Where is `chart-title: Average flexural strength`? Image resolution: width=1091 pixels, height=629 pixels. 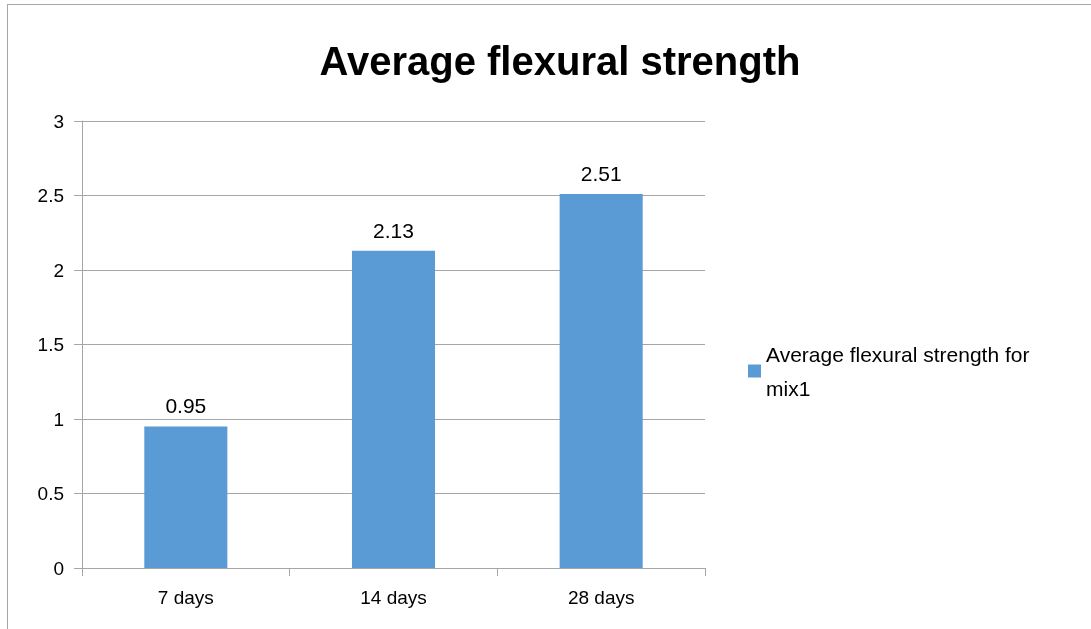 chart-title: Average flexural strength is located at coordinates (560, 61).